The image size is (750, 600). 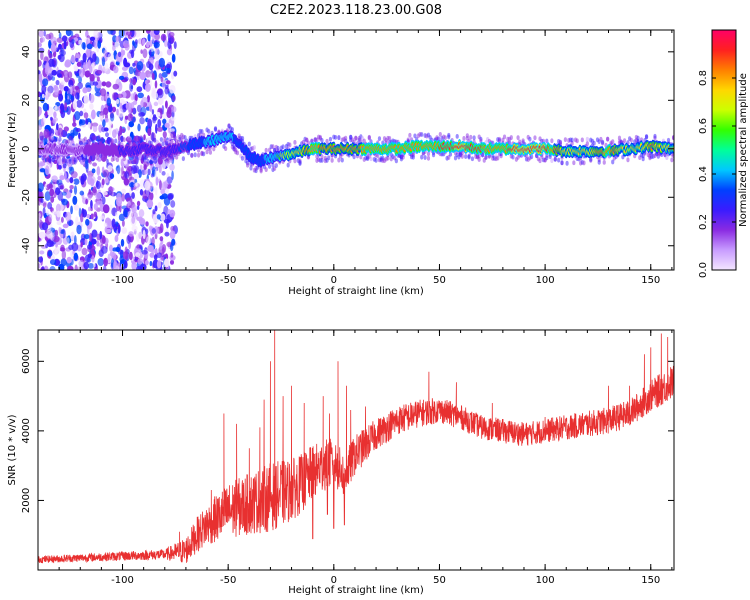 What do you see at coordinates (356, 10) in the screenshot?
I see `chart-title: C2E2.2023.118.23.00.G08` at bounding box center [356, 10].